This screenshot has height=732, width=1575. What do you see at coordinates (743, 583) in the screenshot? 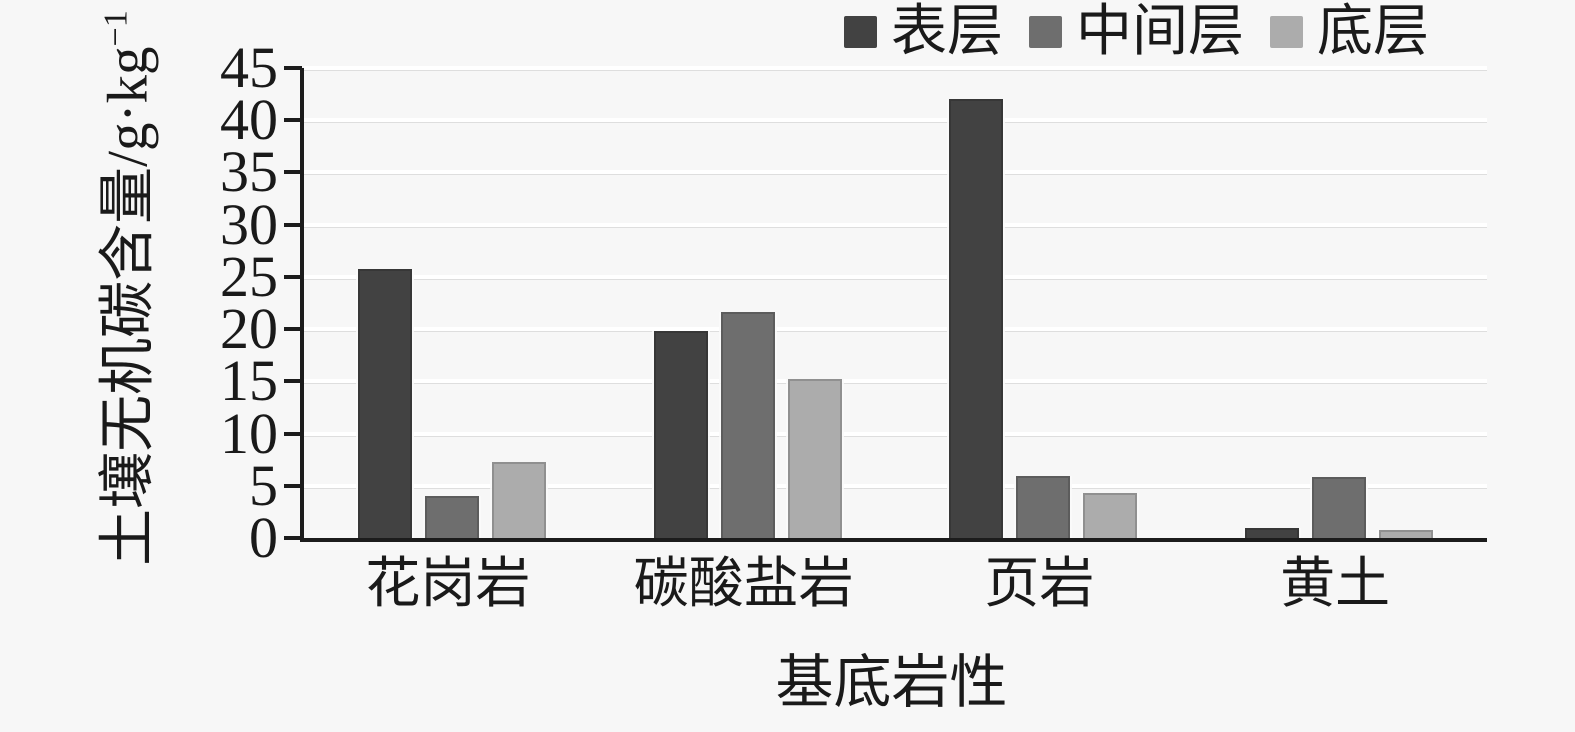
I see `x-category-label: 碳酸盐岩` at bounding box center [743, 583].